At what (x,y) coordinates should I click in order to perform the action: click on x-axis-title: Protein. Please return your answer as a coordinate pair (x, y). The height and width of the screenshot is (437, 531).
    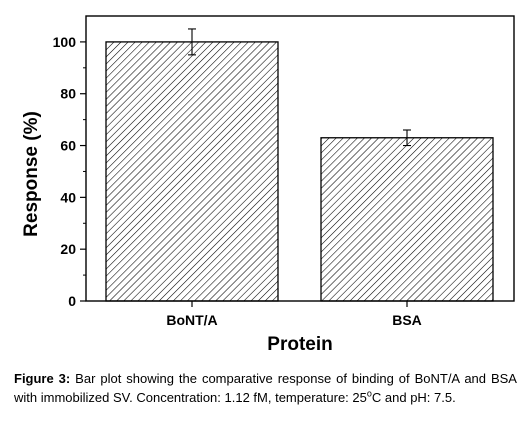
    Looking at the image, I should click on (299, 344).